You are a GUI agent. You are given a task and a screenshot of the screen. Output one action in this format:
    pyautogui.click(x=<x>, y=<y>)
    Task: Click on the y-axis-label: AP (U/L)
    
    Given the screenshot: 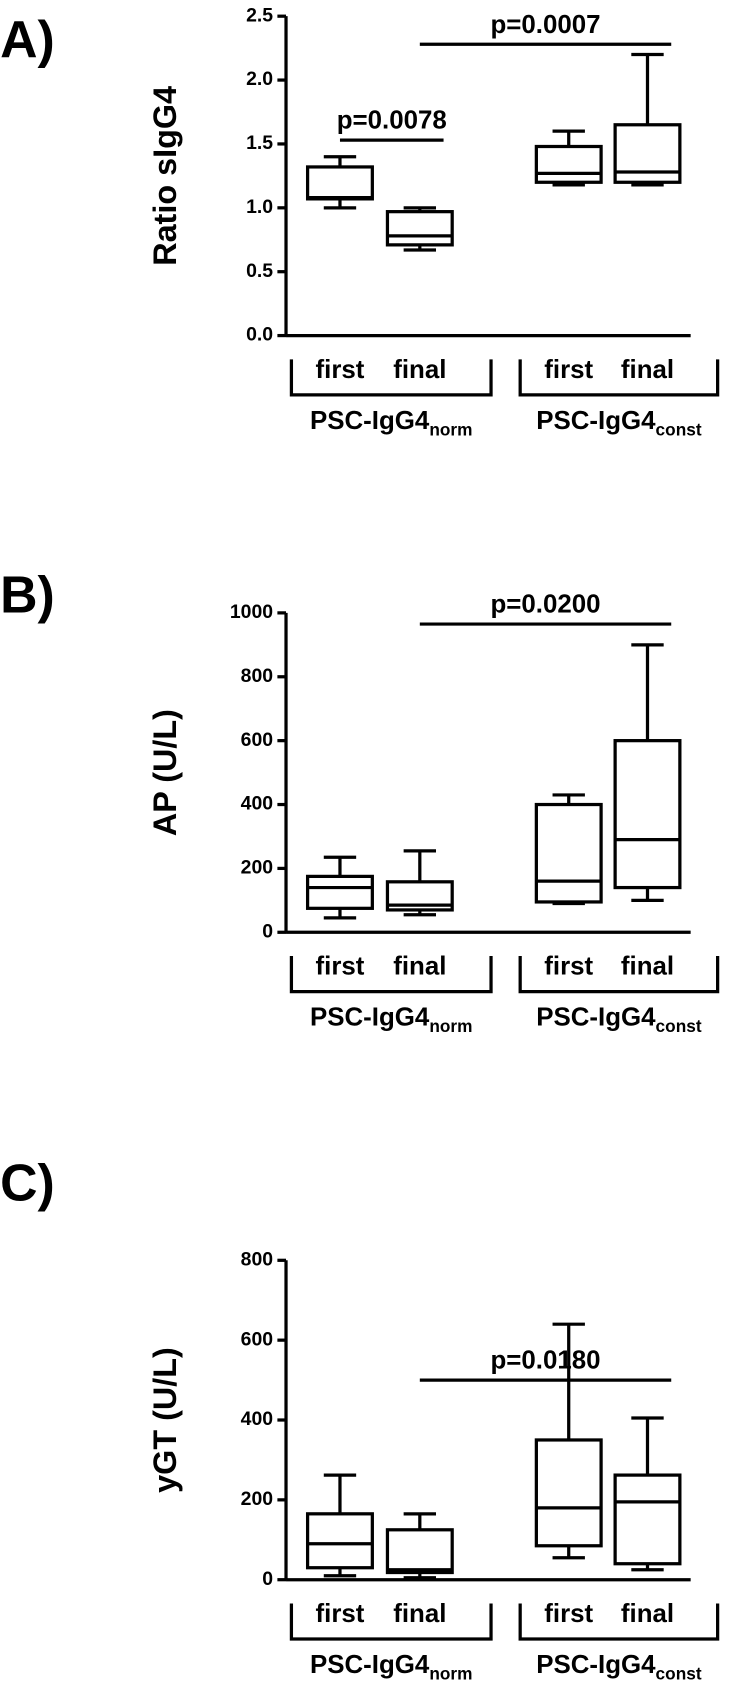 What is the action you would take?
    pyautogui.click(x=165, y=772)
    